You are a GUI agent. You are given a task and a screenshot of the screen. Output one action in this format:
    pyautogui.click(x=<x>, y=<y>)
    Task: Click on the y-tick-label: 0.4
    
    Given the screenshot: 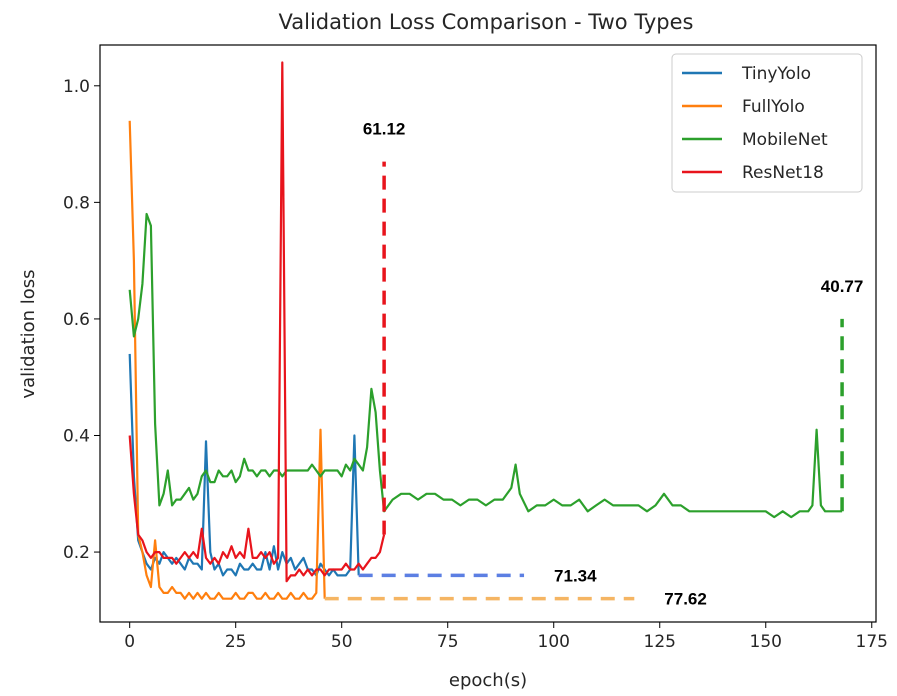 What is the action you would take?
    pyautogui.click(x=76, y=436)
    